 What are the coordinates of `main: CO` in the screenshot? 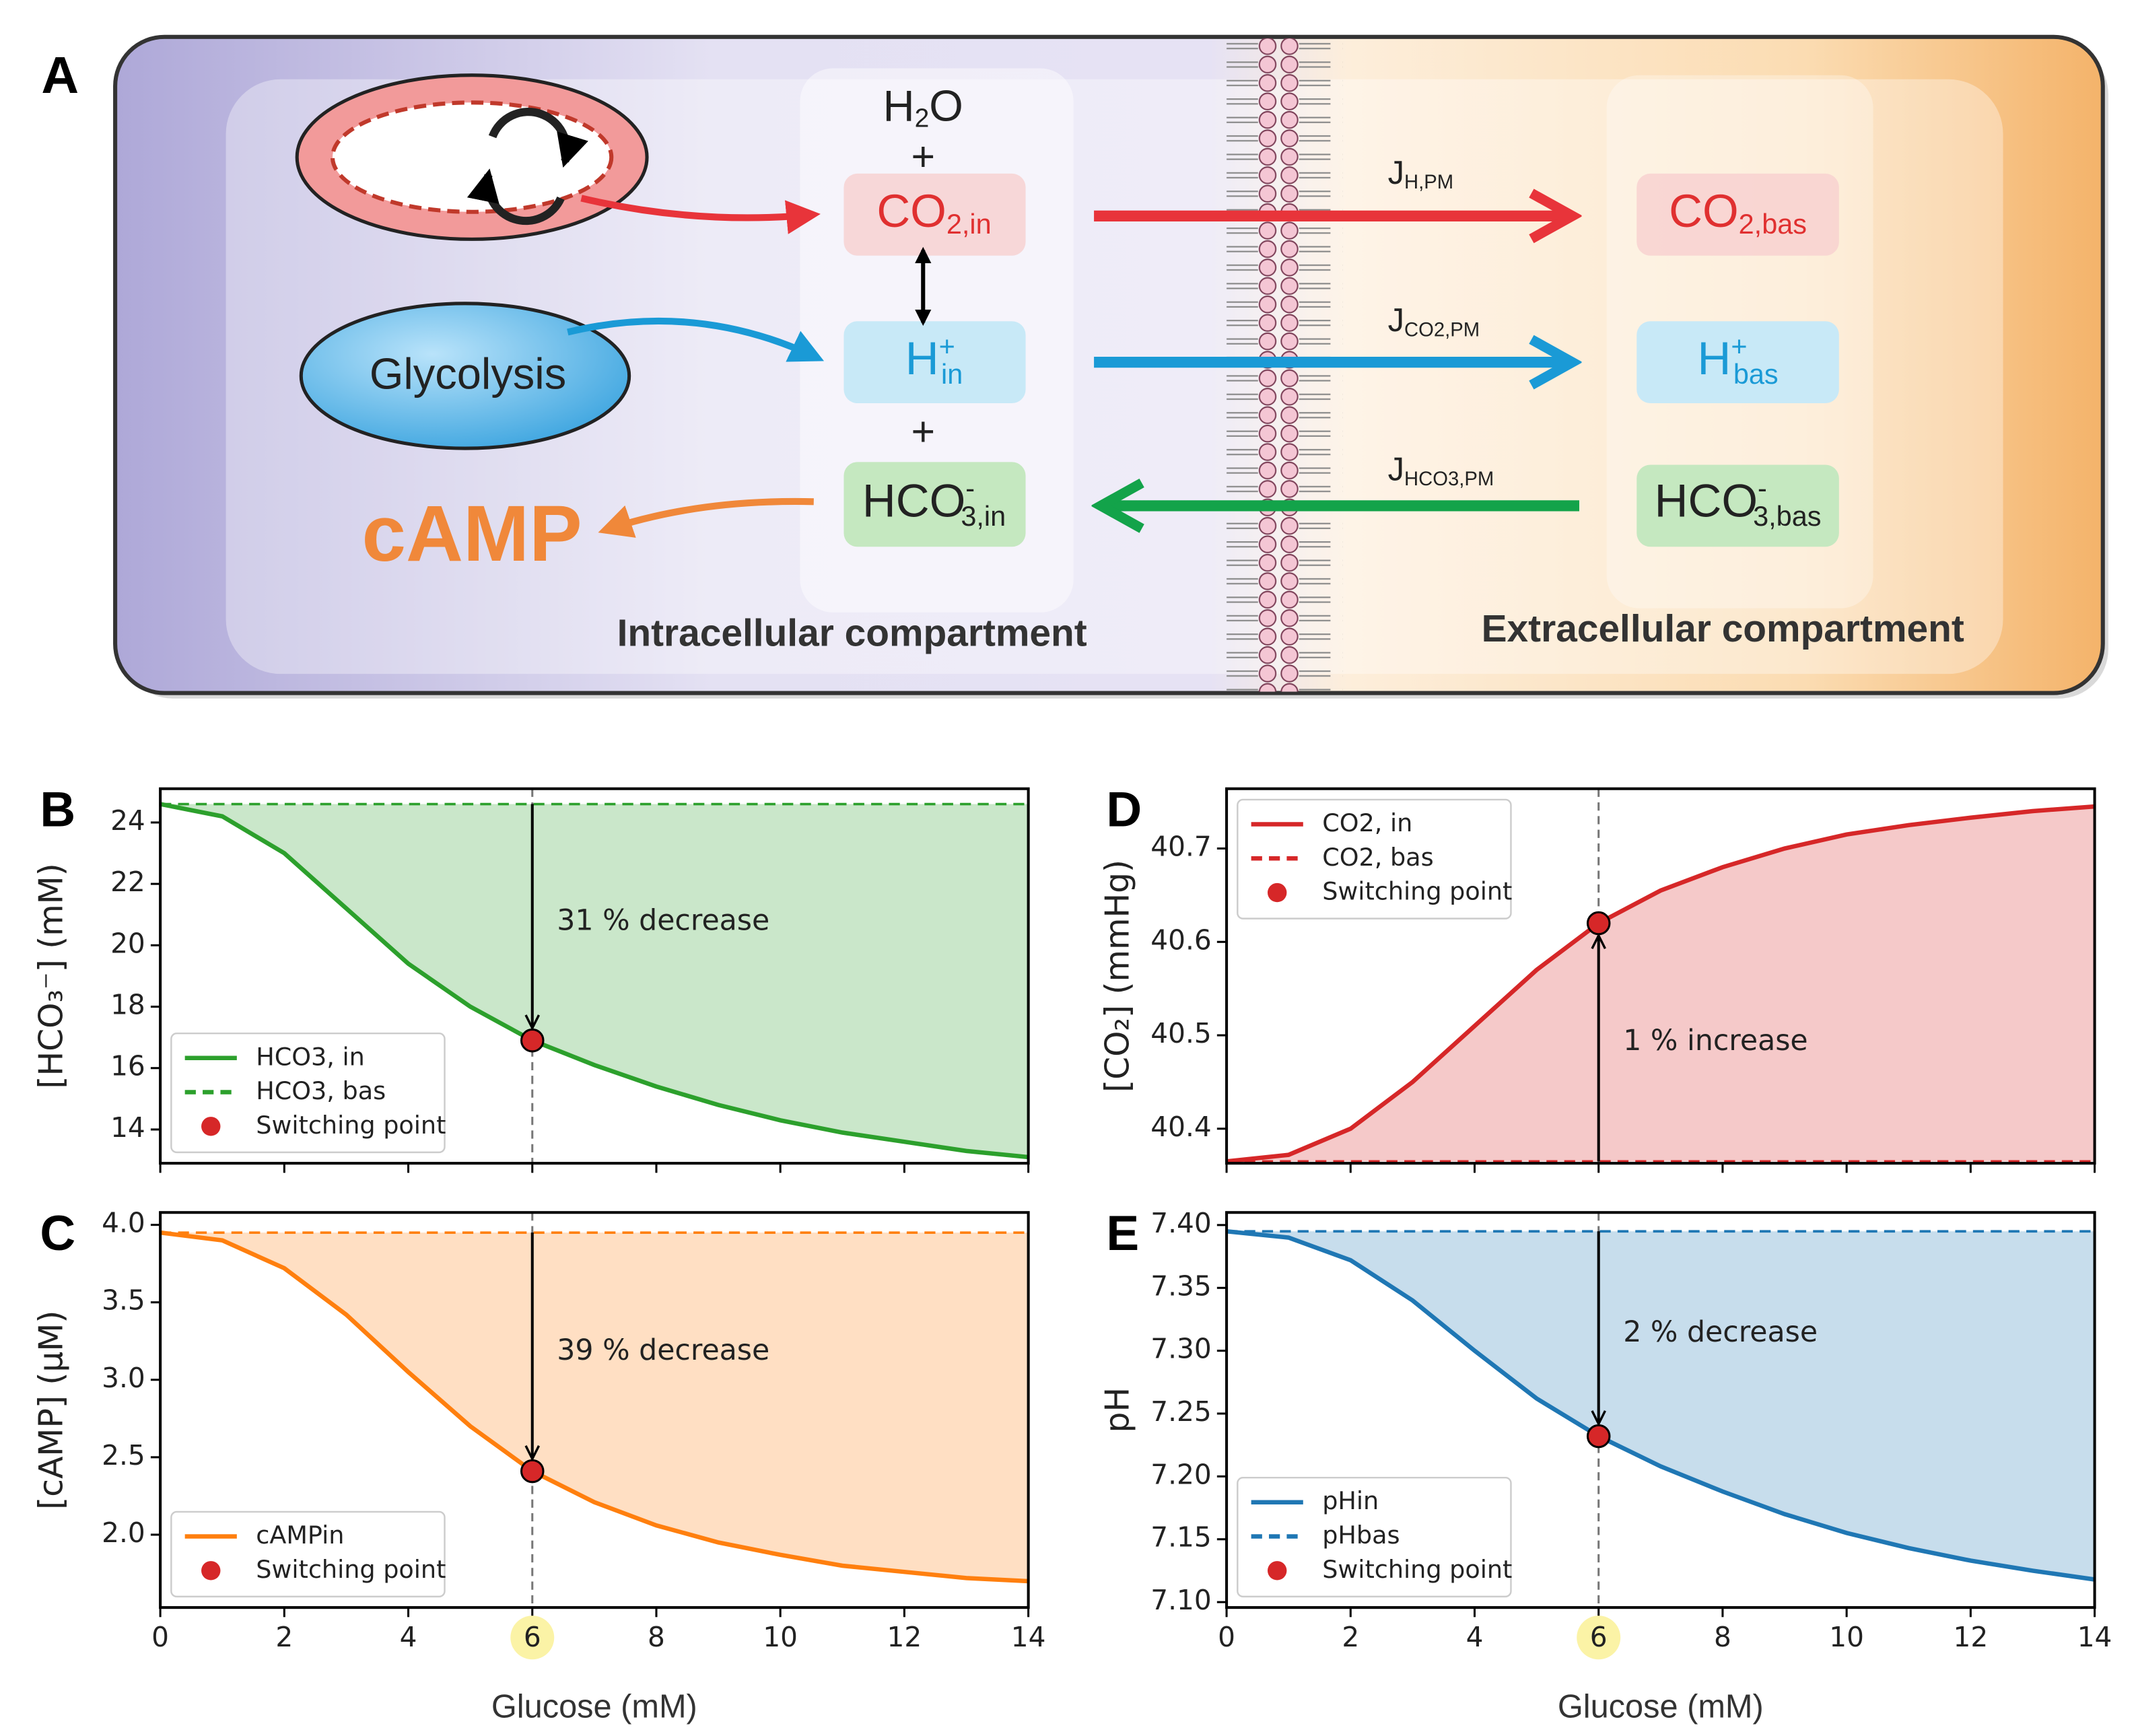 It's located at (1704, 210).